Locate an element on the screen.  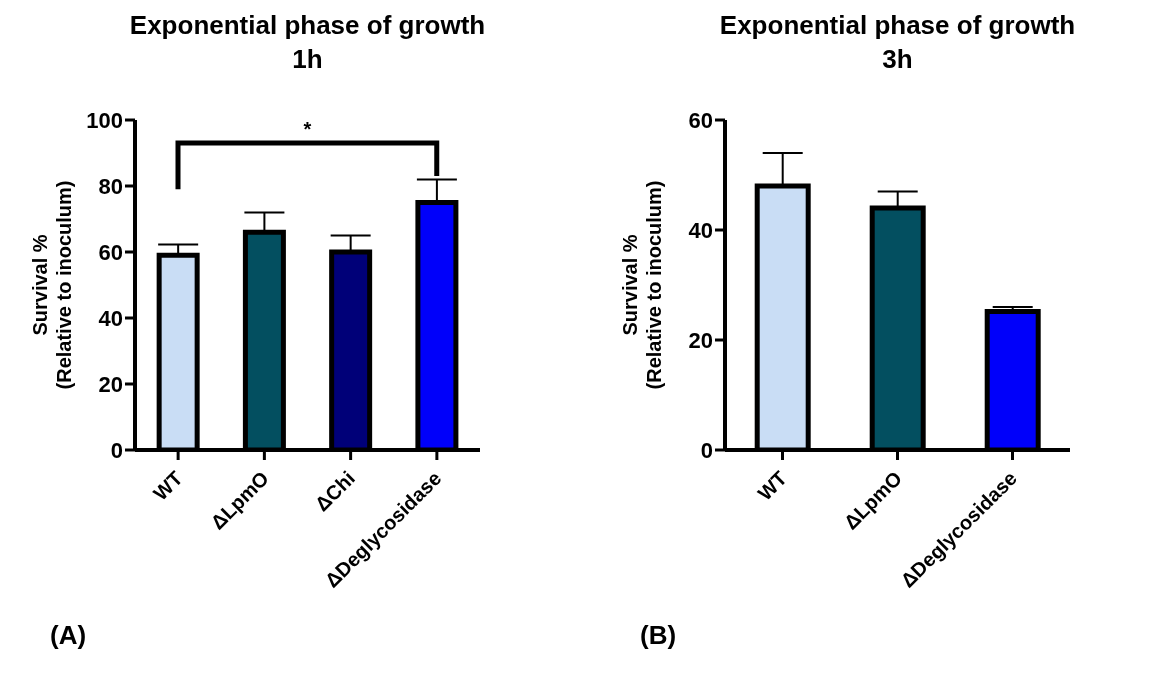
chart-title: Exponential phase of growth 1h is located at coordinates (307, 42).